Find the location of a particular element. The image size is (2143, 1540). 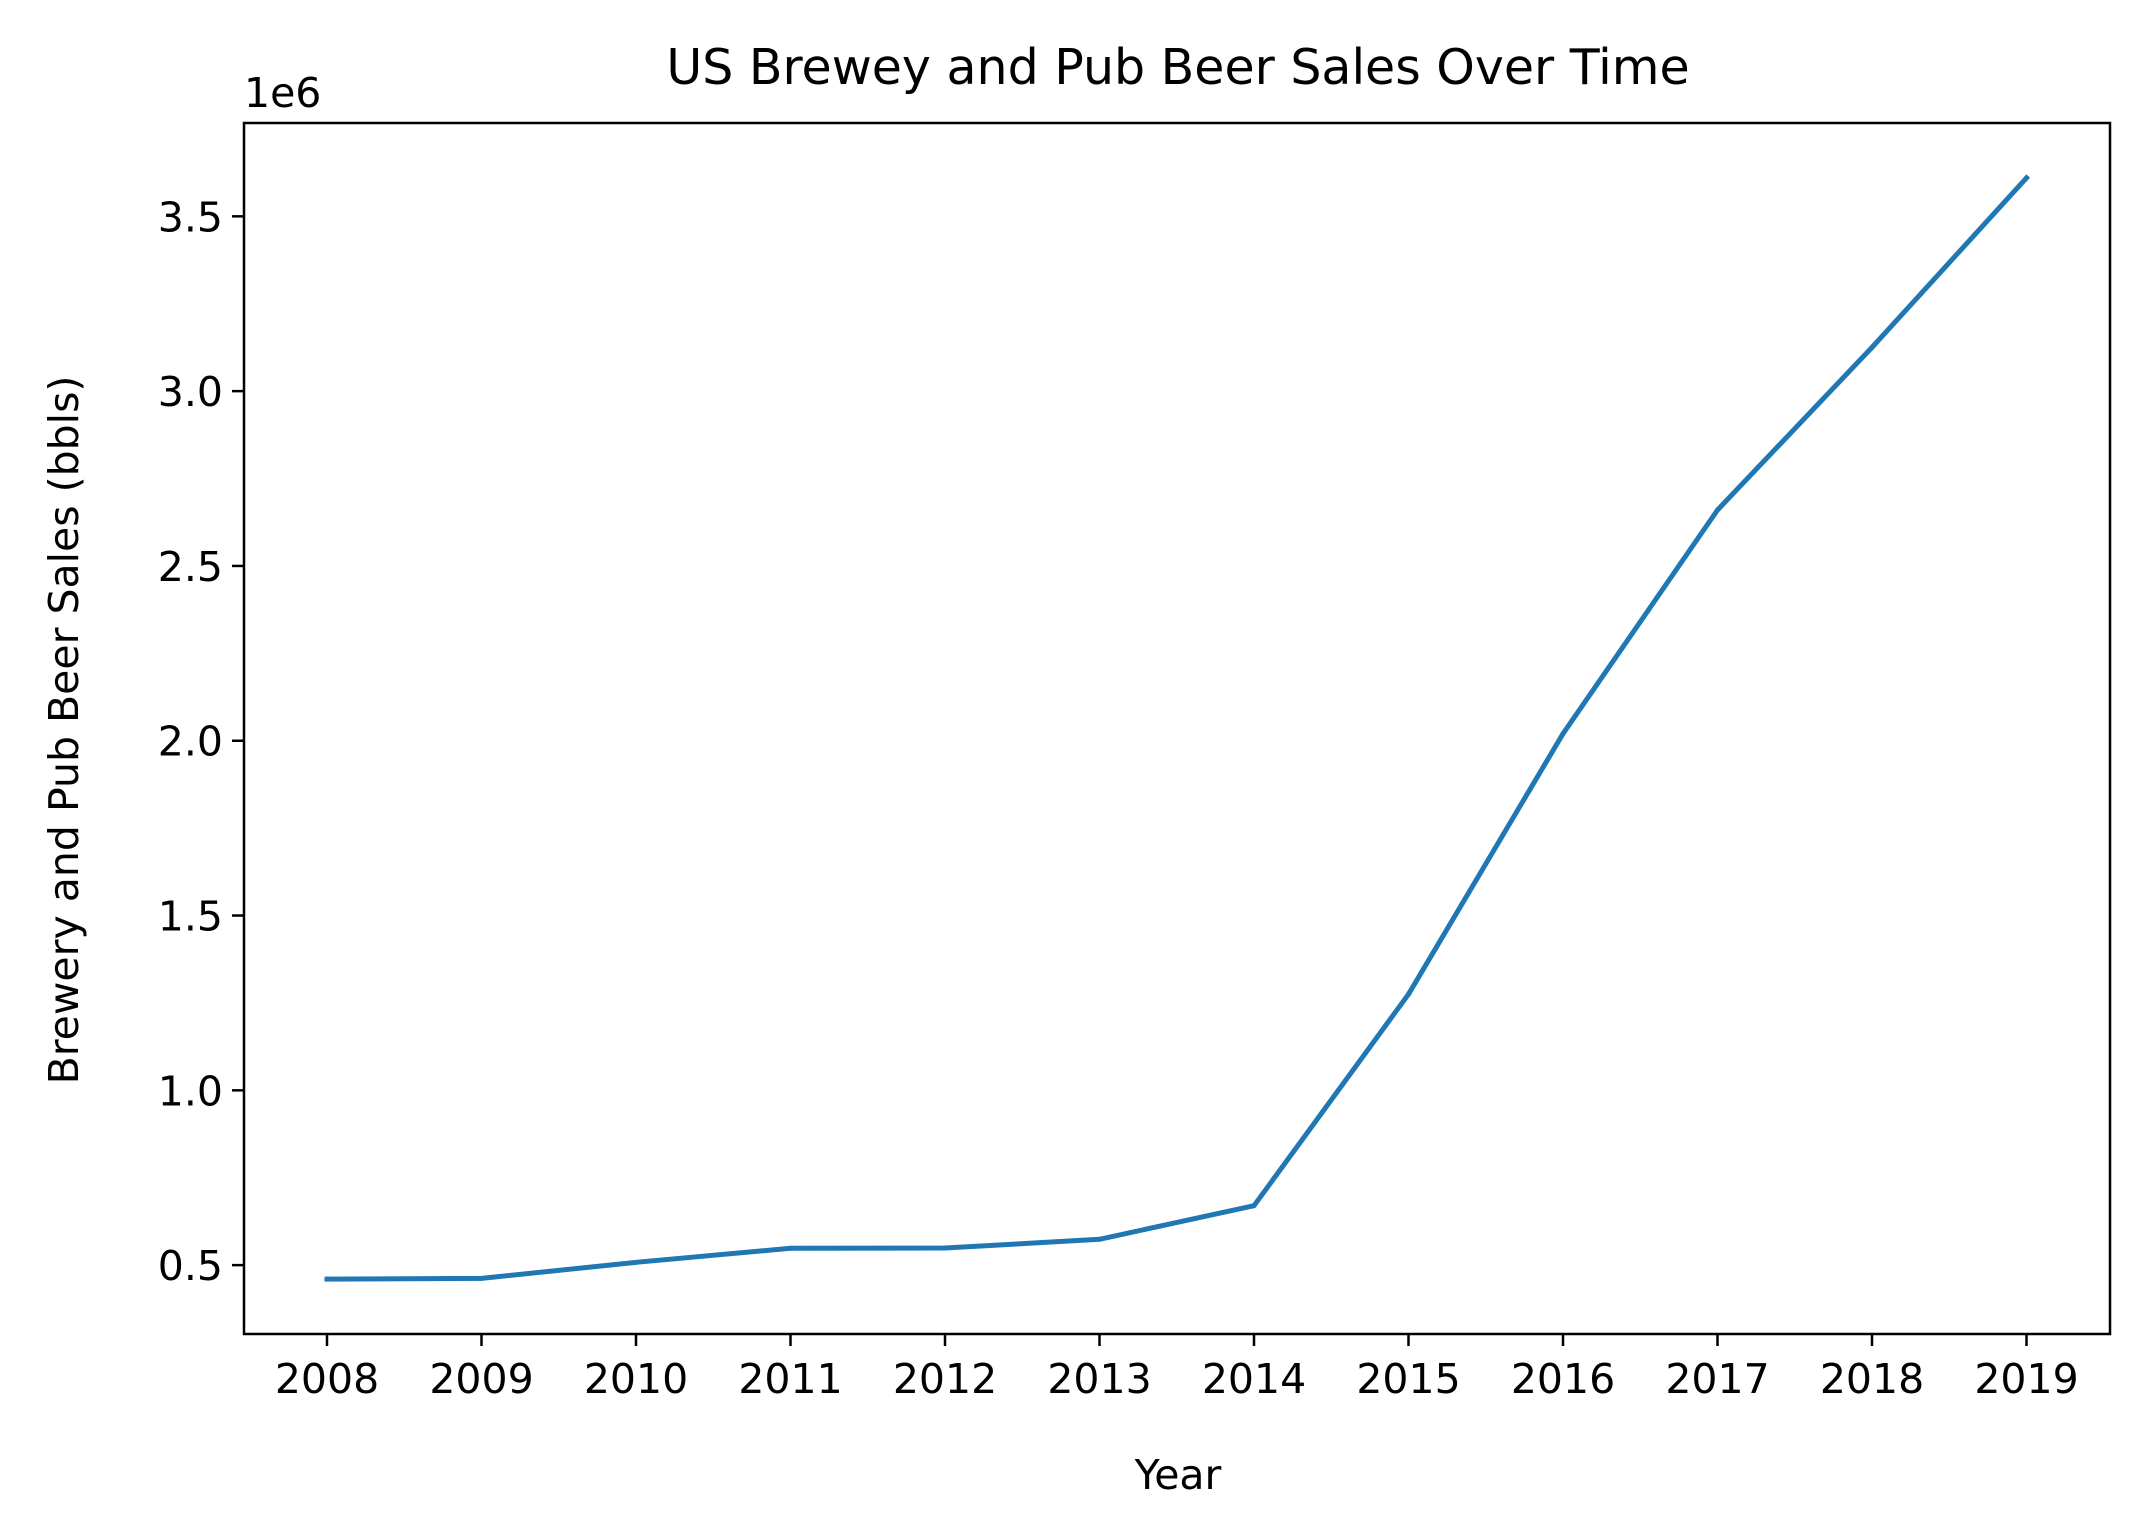

data-point-2009 is located at coordinates (481, 1278).